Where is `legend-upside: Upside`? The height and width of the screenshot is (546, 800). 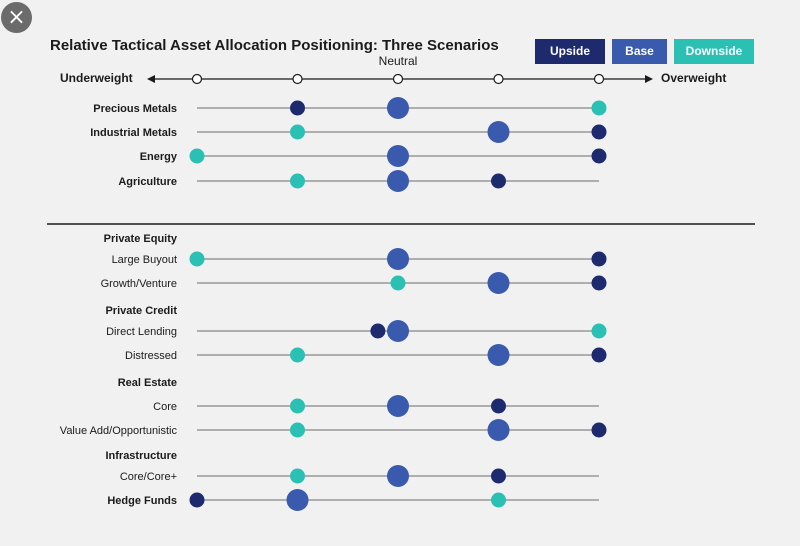 legend-upside: Upside is located at coordinates (570, 51).